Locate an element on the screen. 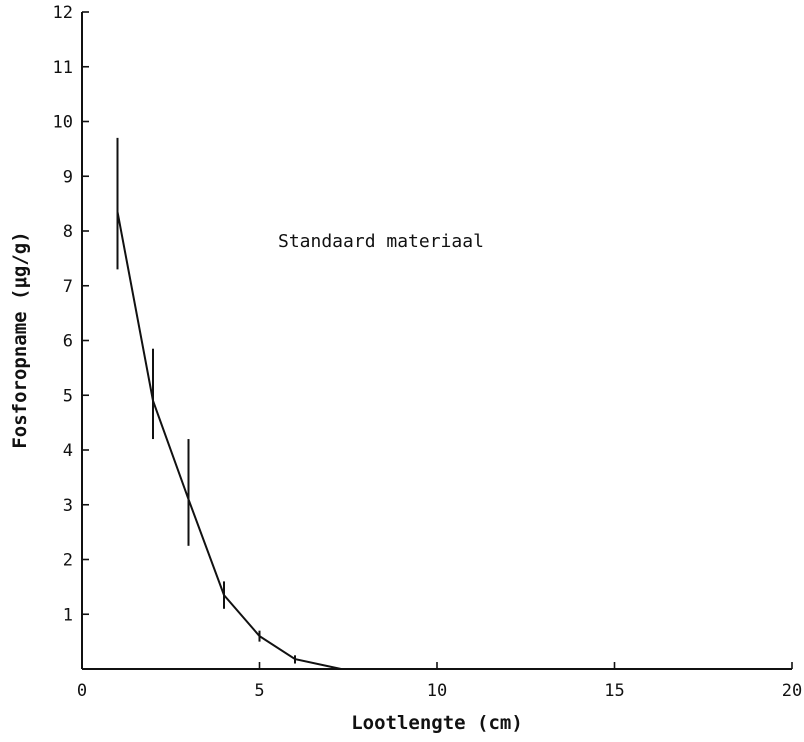 This screenshot has width=804, height=742. y-tick-label: 11 is located at coordinates (63, 68).